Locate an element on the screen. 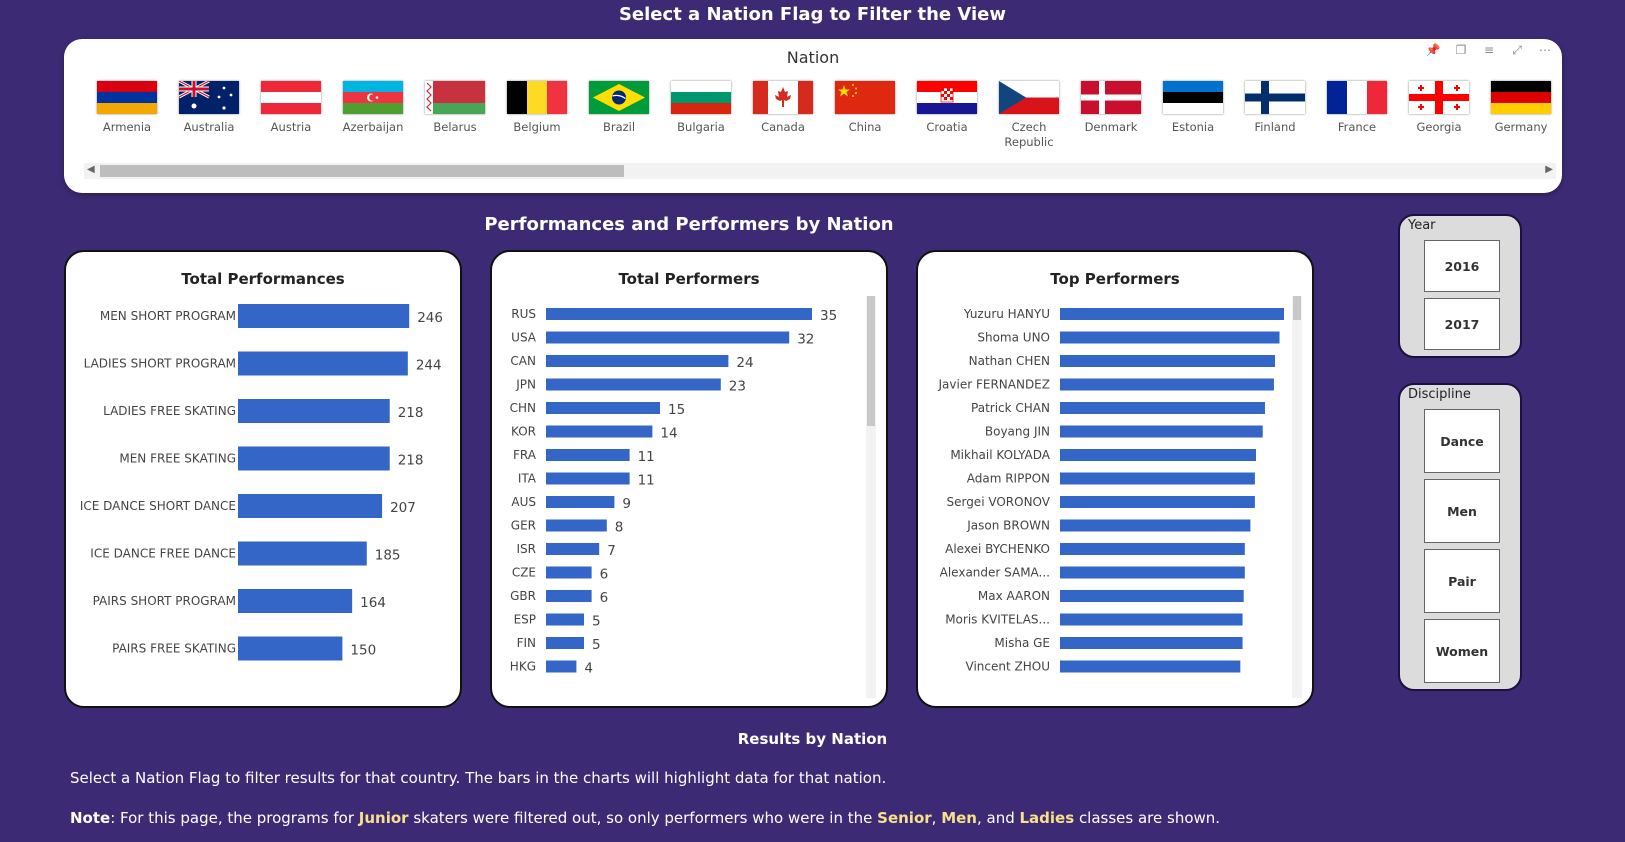 This screenshot has width=1625, height=842. flag-item-germany: Germany is located at coordinates (1521, 115).